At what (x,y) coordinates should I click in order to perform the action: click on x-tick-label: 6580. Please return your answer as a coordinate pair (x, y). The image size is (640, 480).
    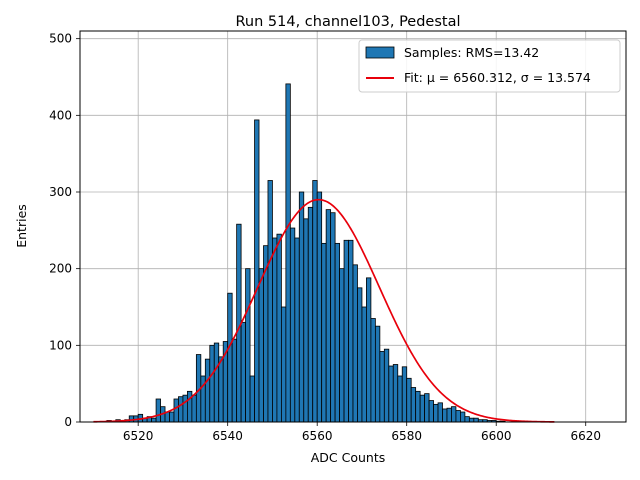
    Looking at the image, I should click on (406, 436).